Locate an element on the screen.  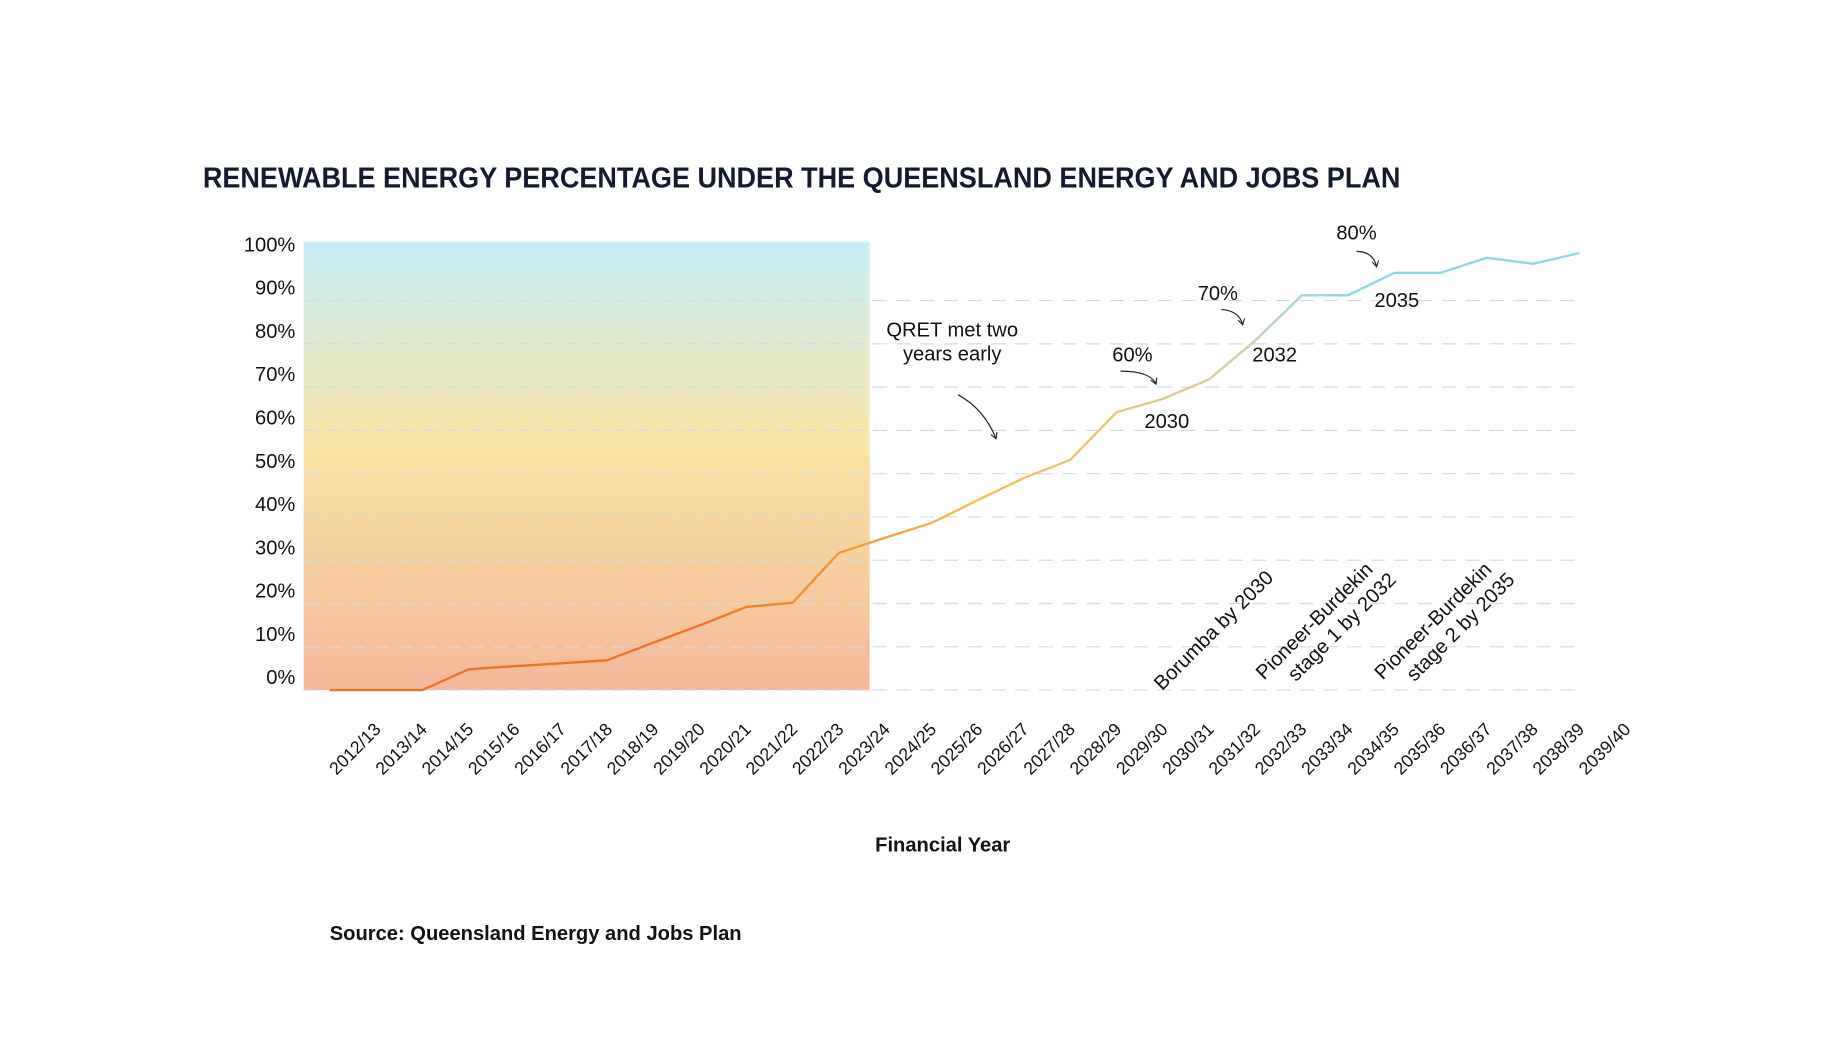
annotation-qret-line1: QRET met two is located at coordinates (952, 331).